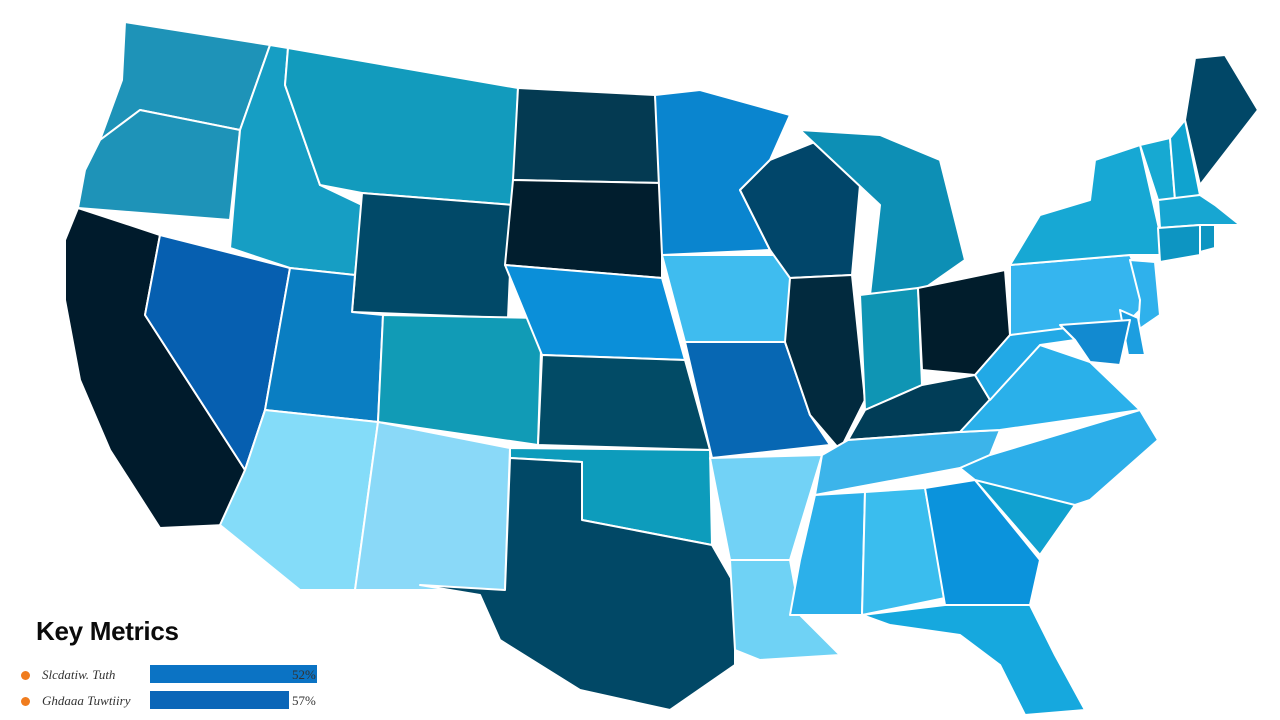  What do you see at coordinates (432, 506) in the screenshot?
I see `state-new-mexico` at bounding box center [432, 506].